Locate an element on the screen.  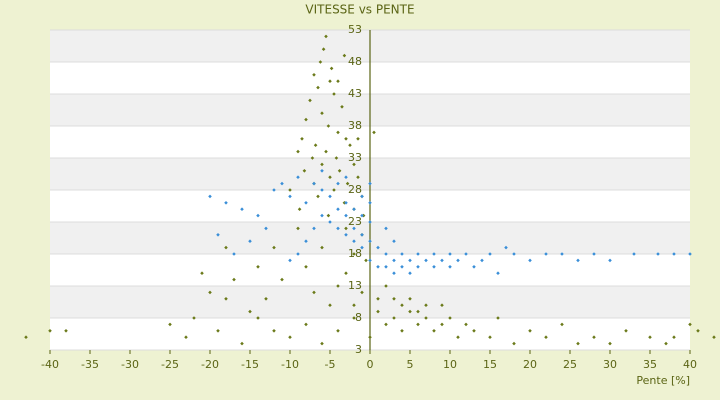
y-tick-label: 53 is located at coordinates (355, 29).